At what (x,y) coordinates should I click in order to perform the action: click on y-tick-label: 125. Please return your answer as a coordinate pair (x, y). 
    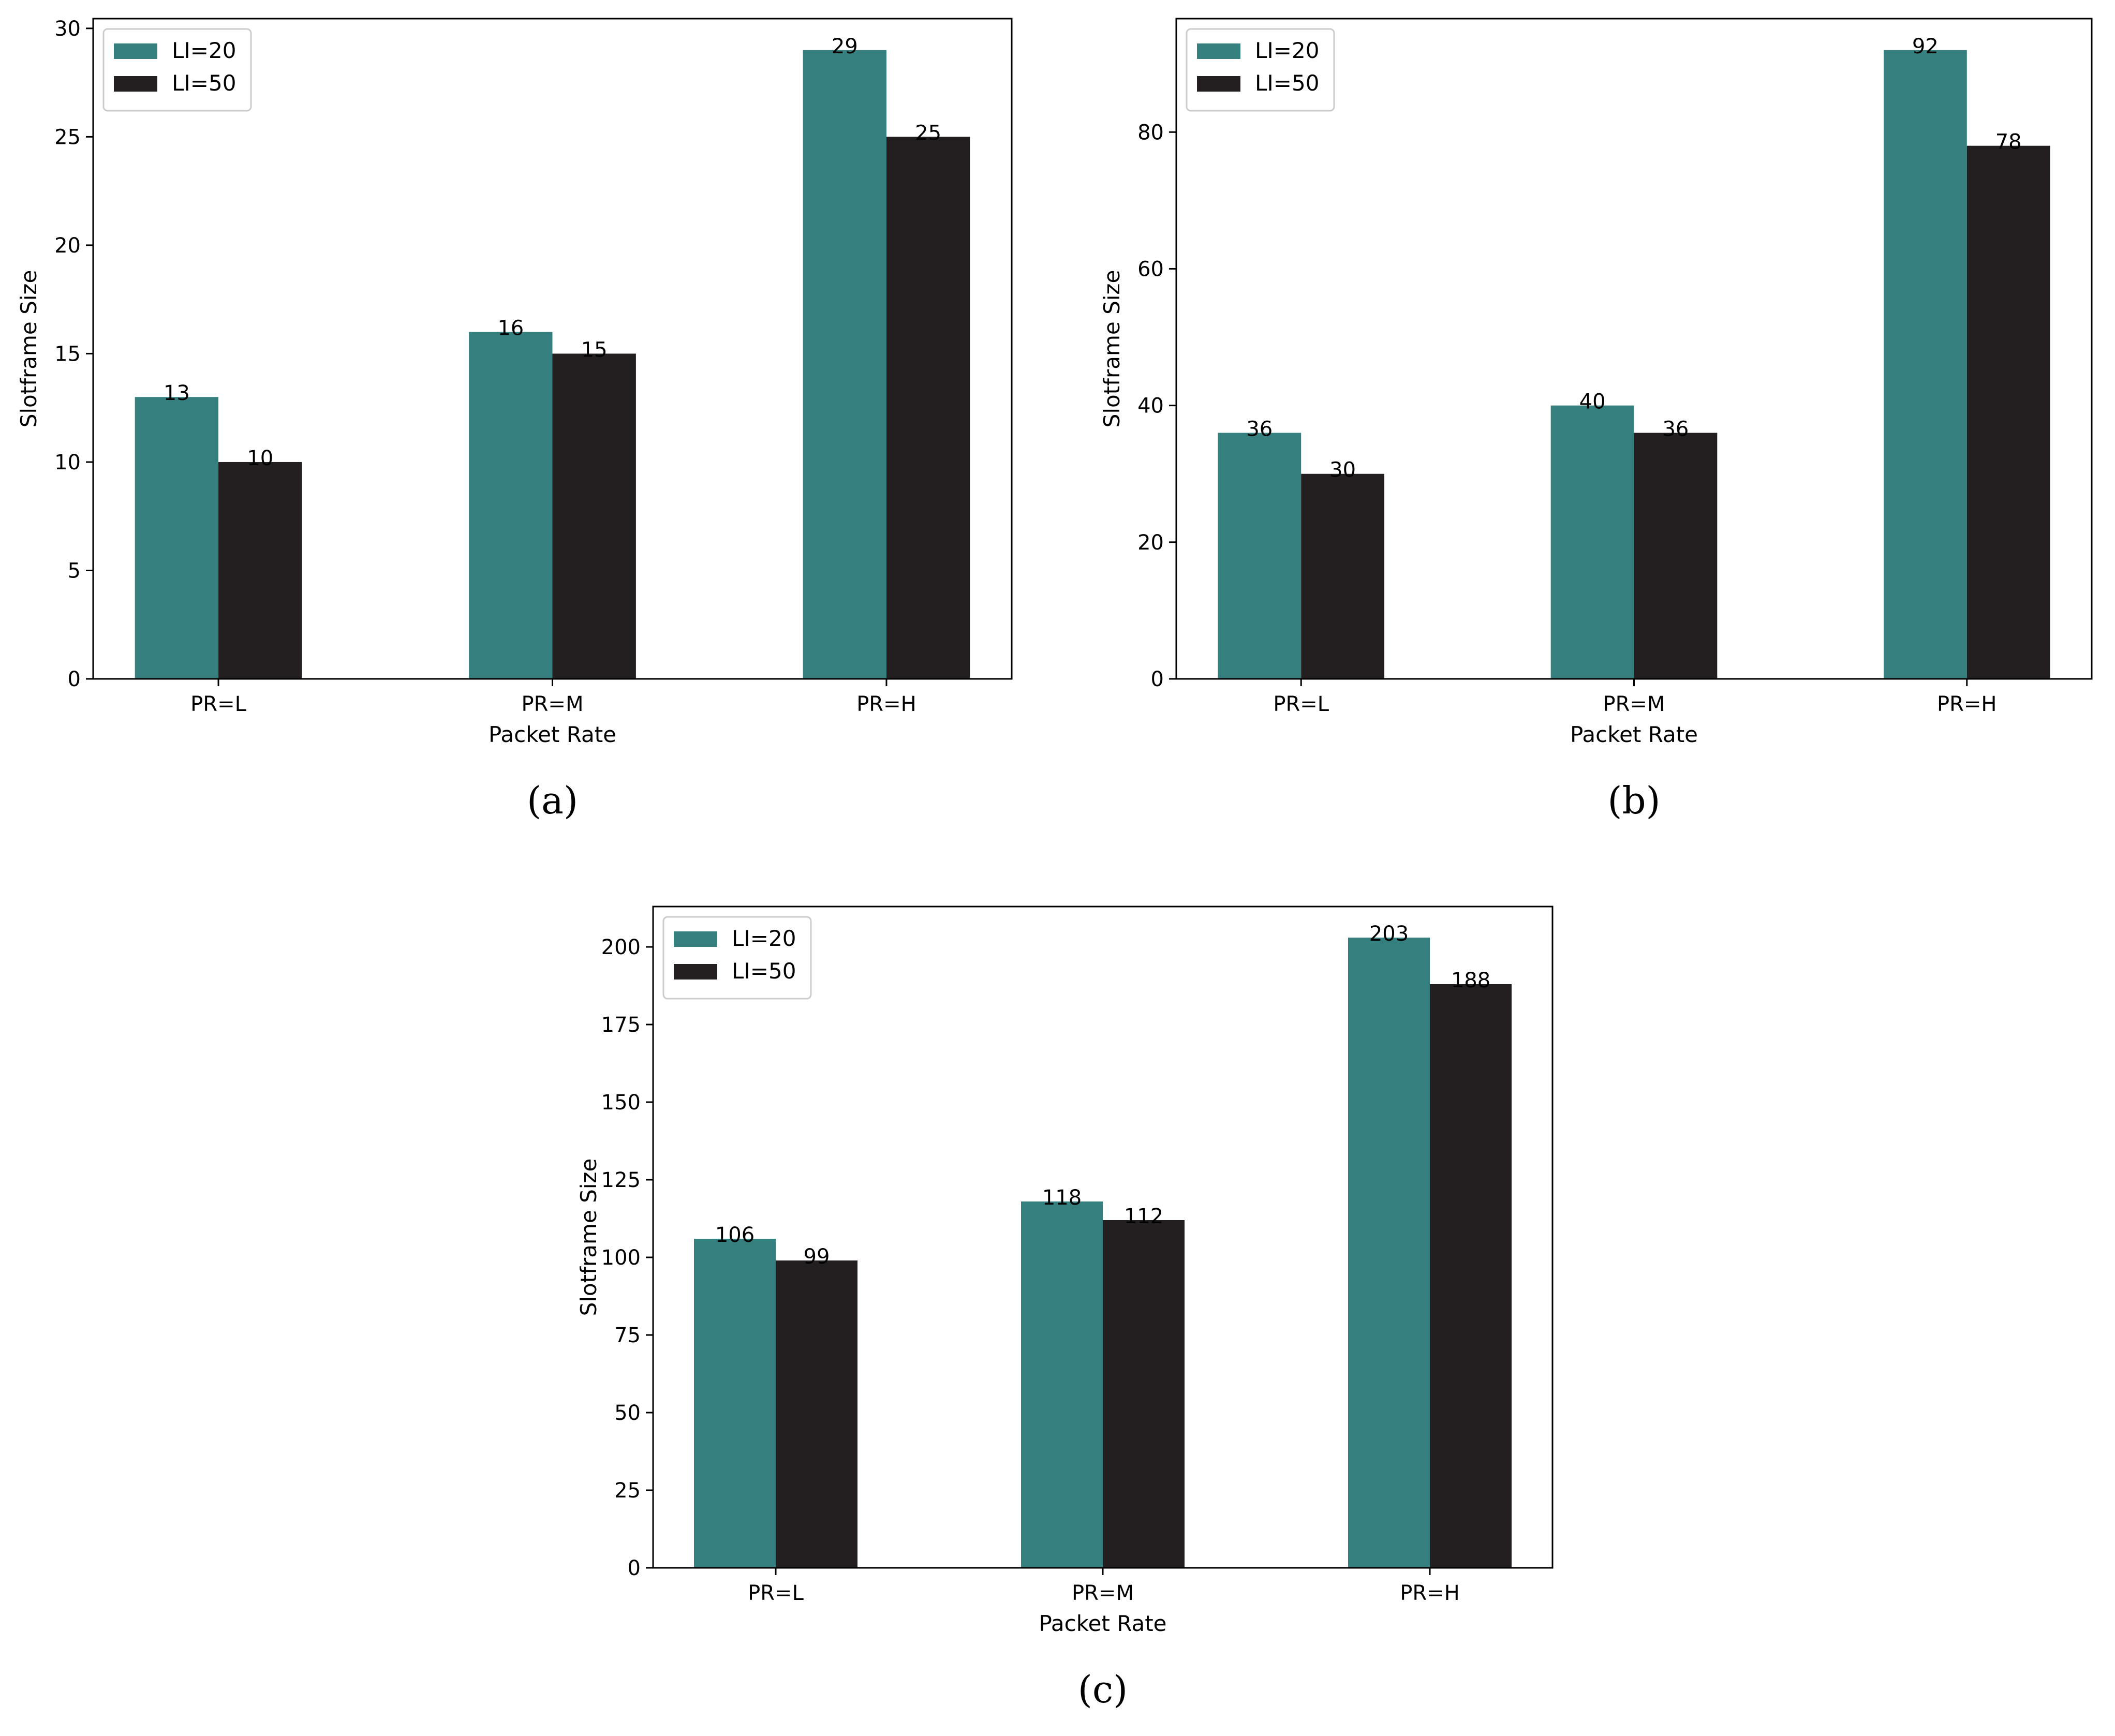
    Looking at the image, I should click on (621, 1180).